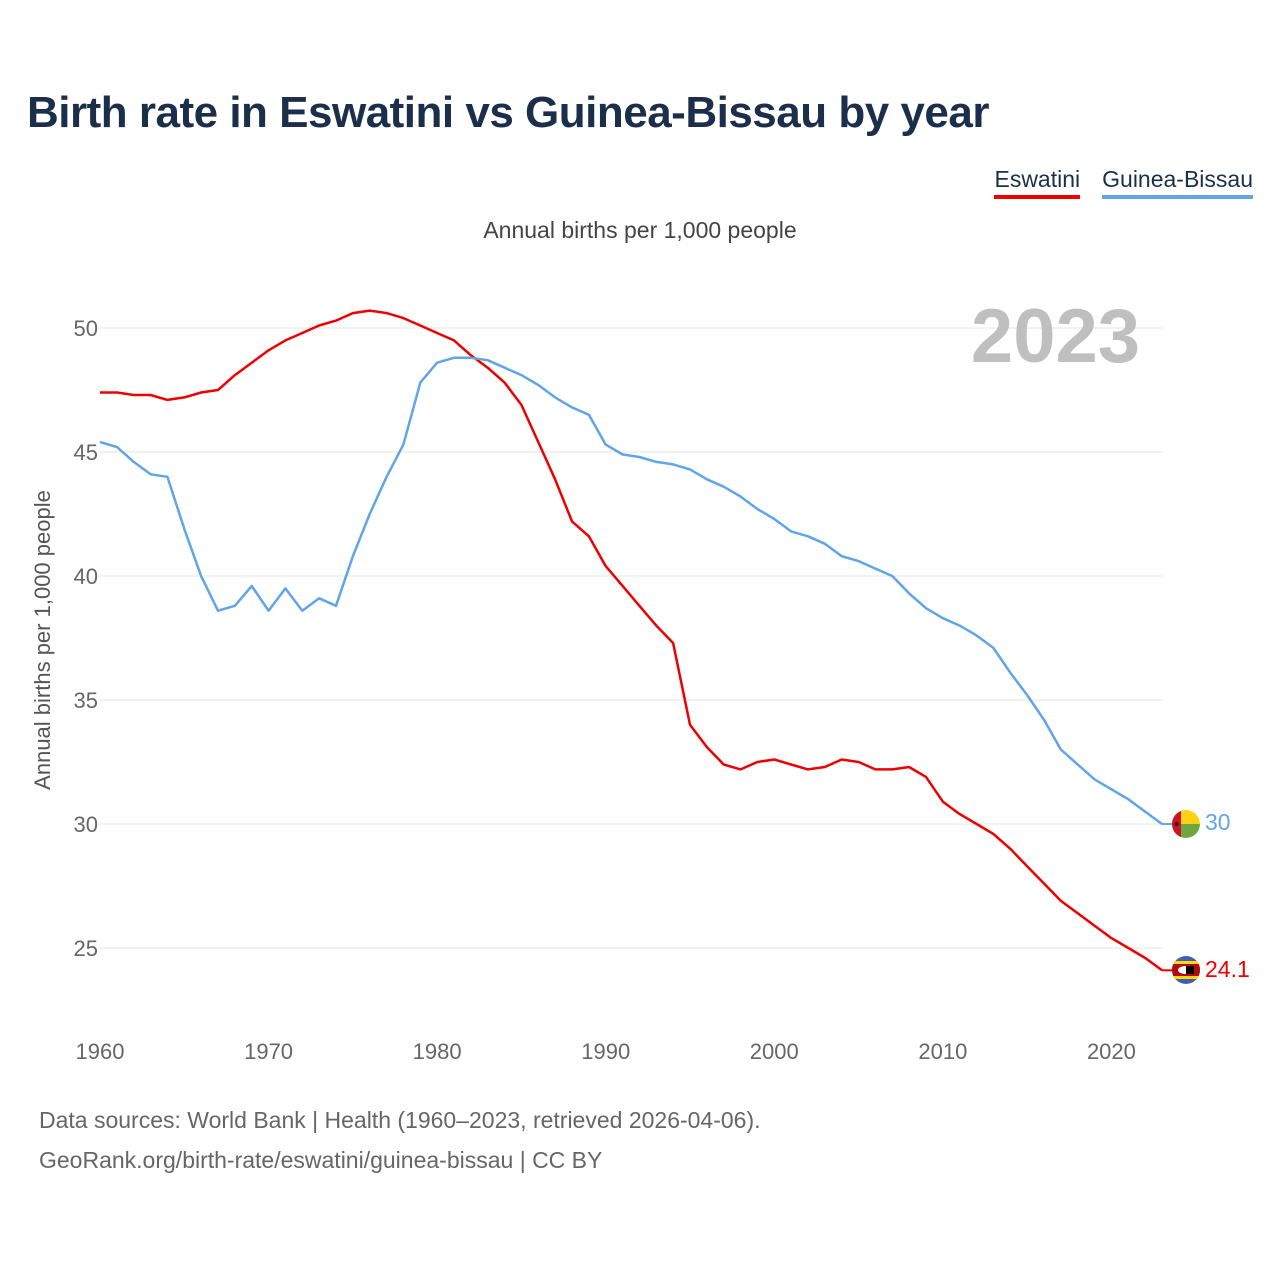 This screenshot has width=1280, height=1280. I want to click on y-tick-label: 50, so click(86, 328).